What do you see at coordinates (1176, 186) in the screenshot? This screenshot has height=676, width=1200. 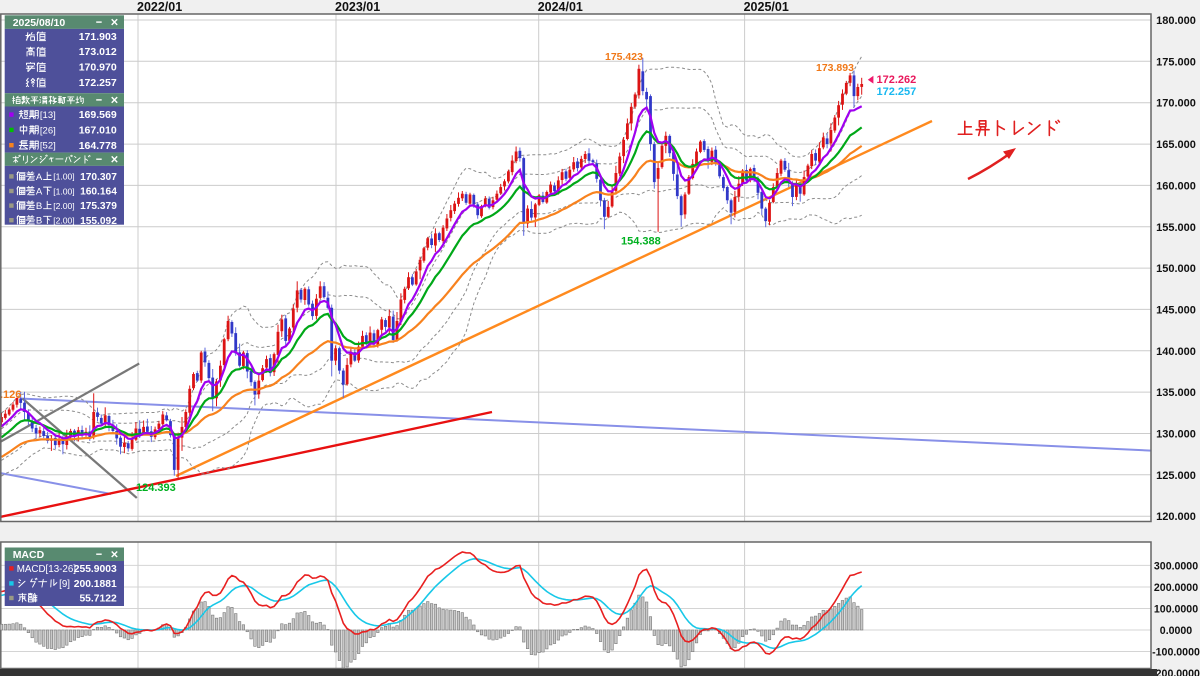 I see `svg-text: 160.000` at bounding box center [1176, 186].